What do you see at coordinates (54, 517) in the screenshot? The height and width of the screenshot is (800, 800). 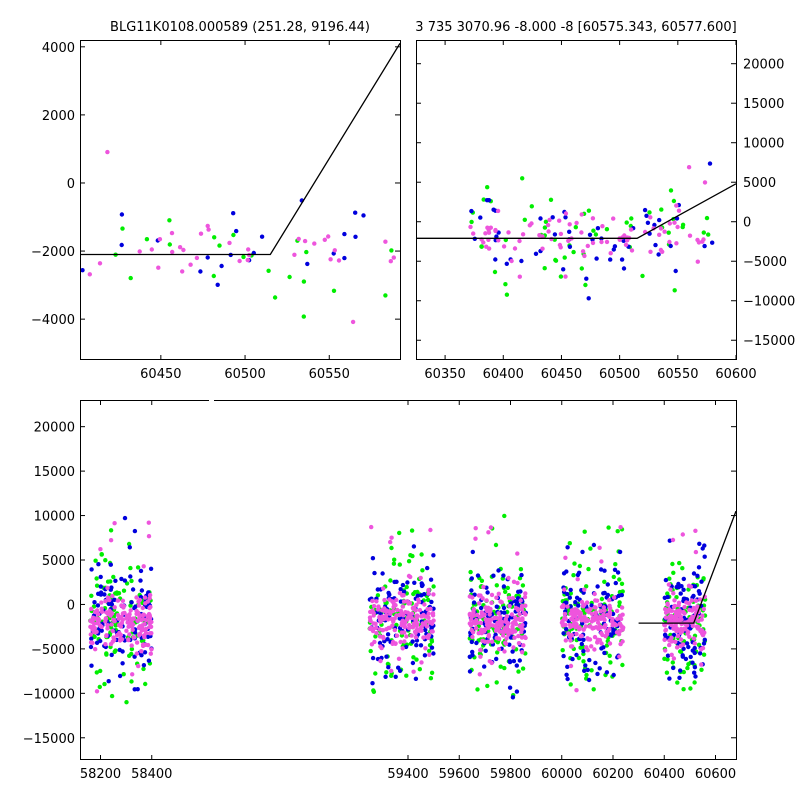 I see `y-tick-label: 10000` at bounding box center [54, 517].